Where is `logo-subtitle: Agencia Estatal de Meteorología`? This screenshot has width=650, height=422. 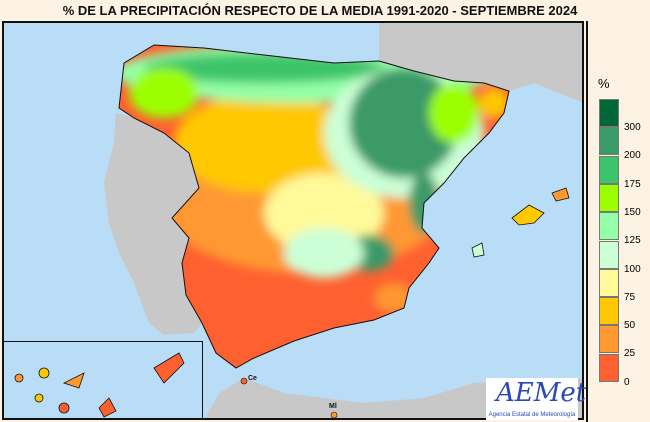
logo-subtitle: Agencia Estatal de Meteorología is located at coordinates (532, 415).